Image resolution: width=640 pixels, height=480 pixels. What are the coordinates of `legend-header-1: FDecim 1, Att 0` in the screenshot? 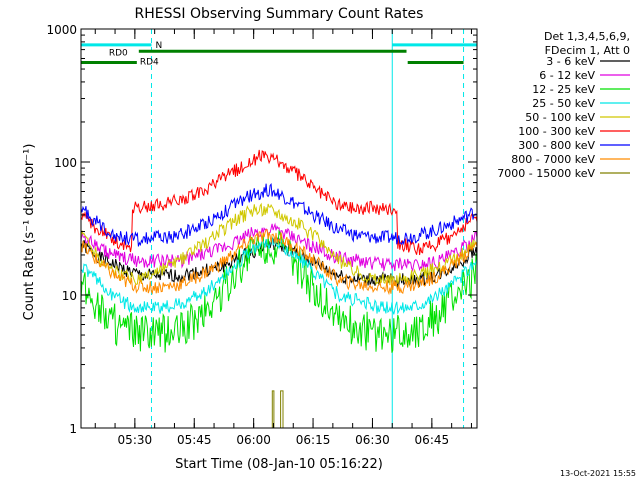 It's located at (587, 50).